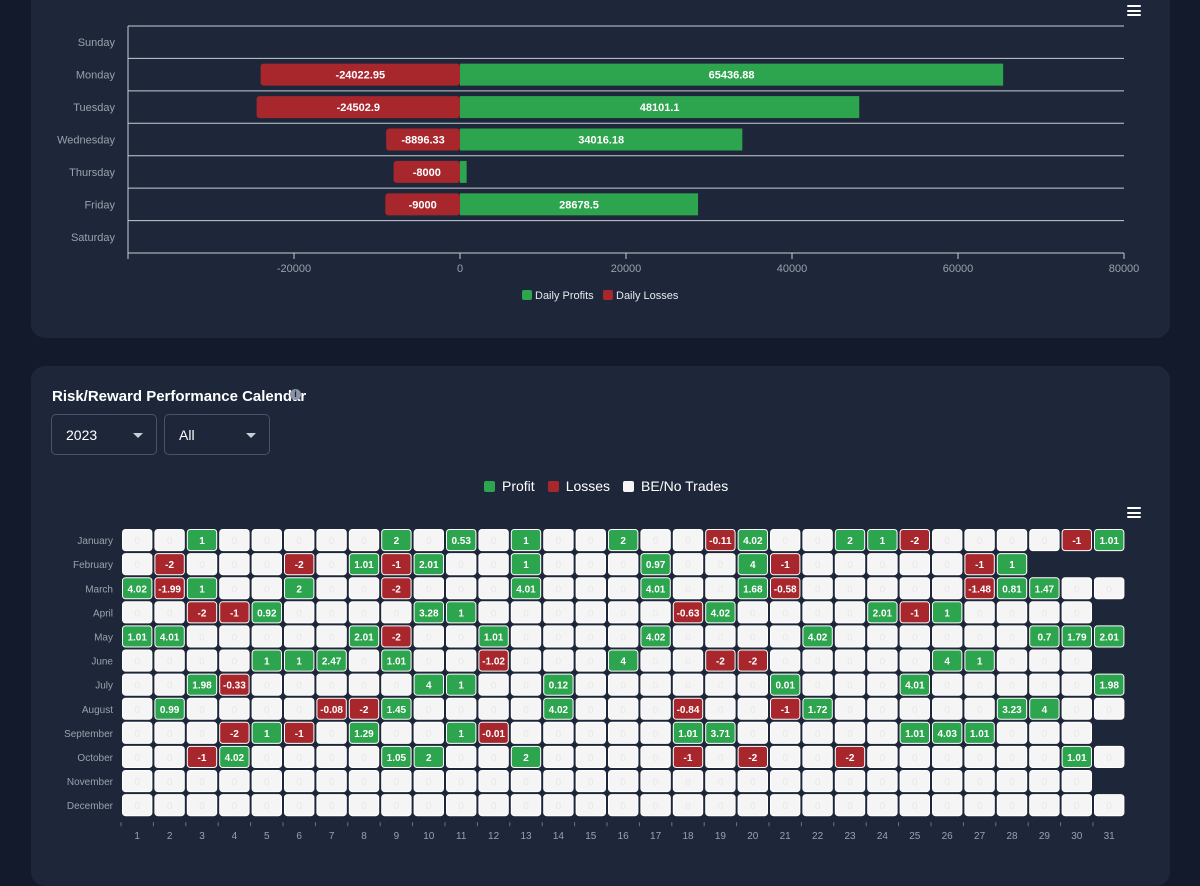 The height and width of the screenshot is (886, 1200). What do you see at coordinates (217, 434) in the screenshot?
I see `filter-select: All` at bounding box center [217, 434].